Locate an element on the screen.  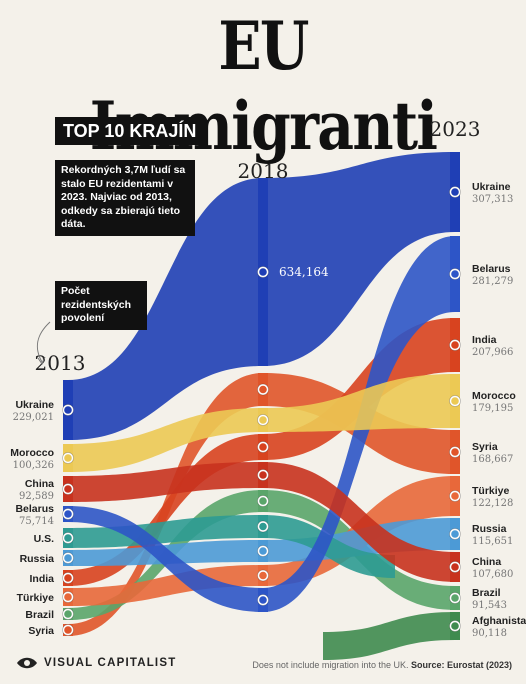
value-2023-afghanistan: 90,118 is located at coordinates (489, 633).